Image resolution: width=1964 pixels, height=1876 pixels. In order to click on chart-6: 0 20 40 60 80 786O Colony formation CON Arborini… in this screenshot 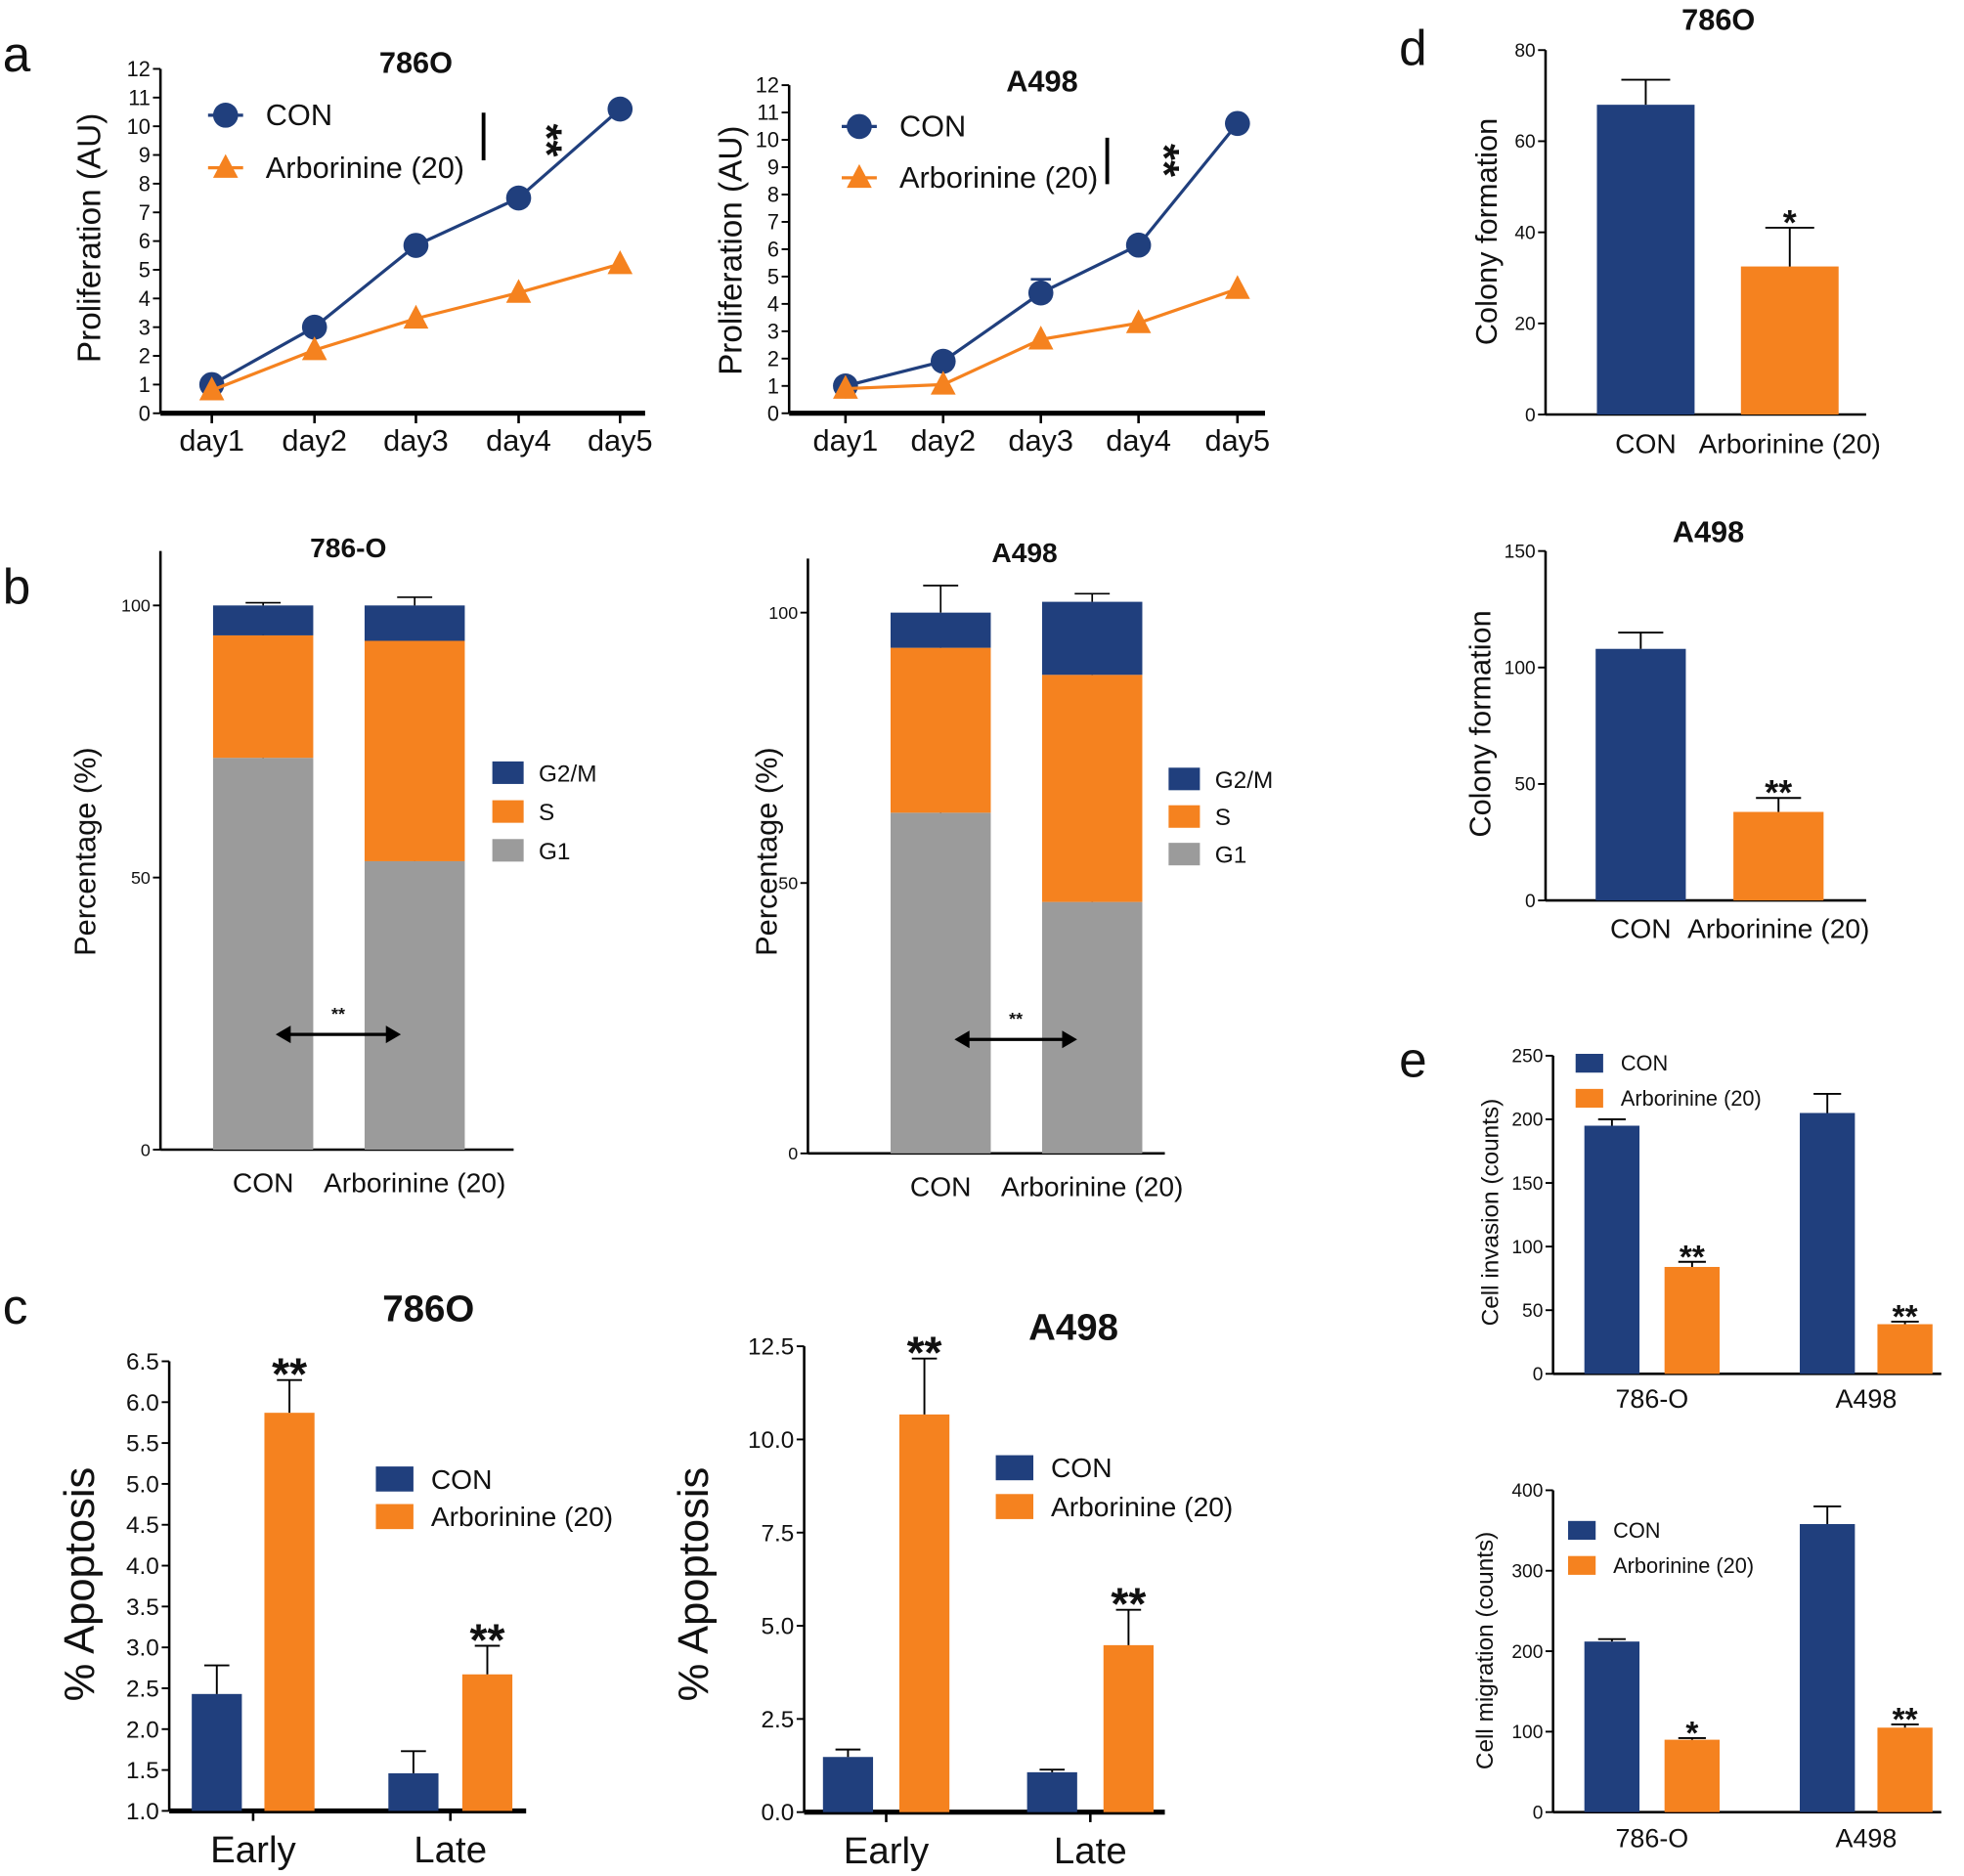, I will do `click(1675, 231)`.